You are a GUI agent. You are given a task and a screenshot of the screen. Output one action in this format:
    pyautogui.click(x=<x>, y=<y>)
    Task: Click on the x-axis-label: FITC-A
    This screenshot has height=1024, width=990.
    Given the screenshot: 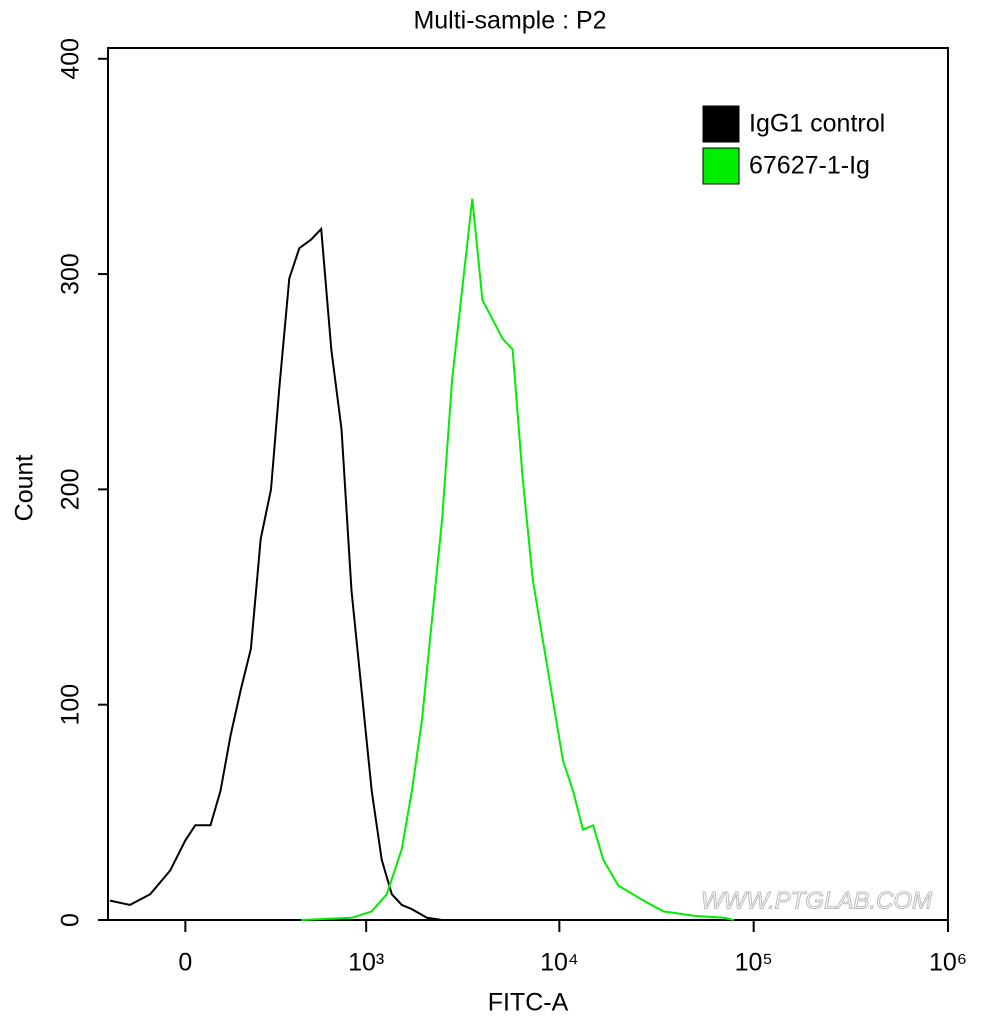 What is the action you would take?
    pyautogui.click(x=528, y=1003)
    